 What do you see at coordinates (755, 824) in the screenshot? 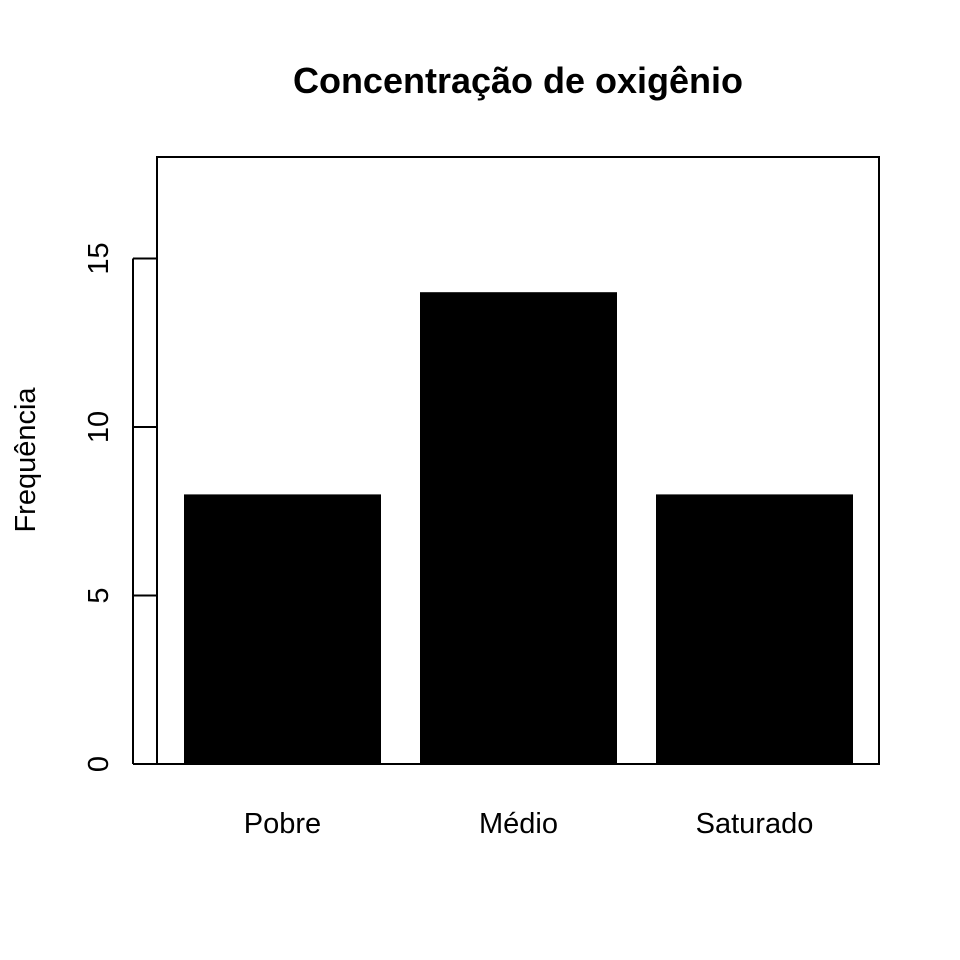
I see `category-label: Saturado` at bounding box center [755, 824].